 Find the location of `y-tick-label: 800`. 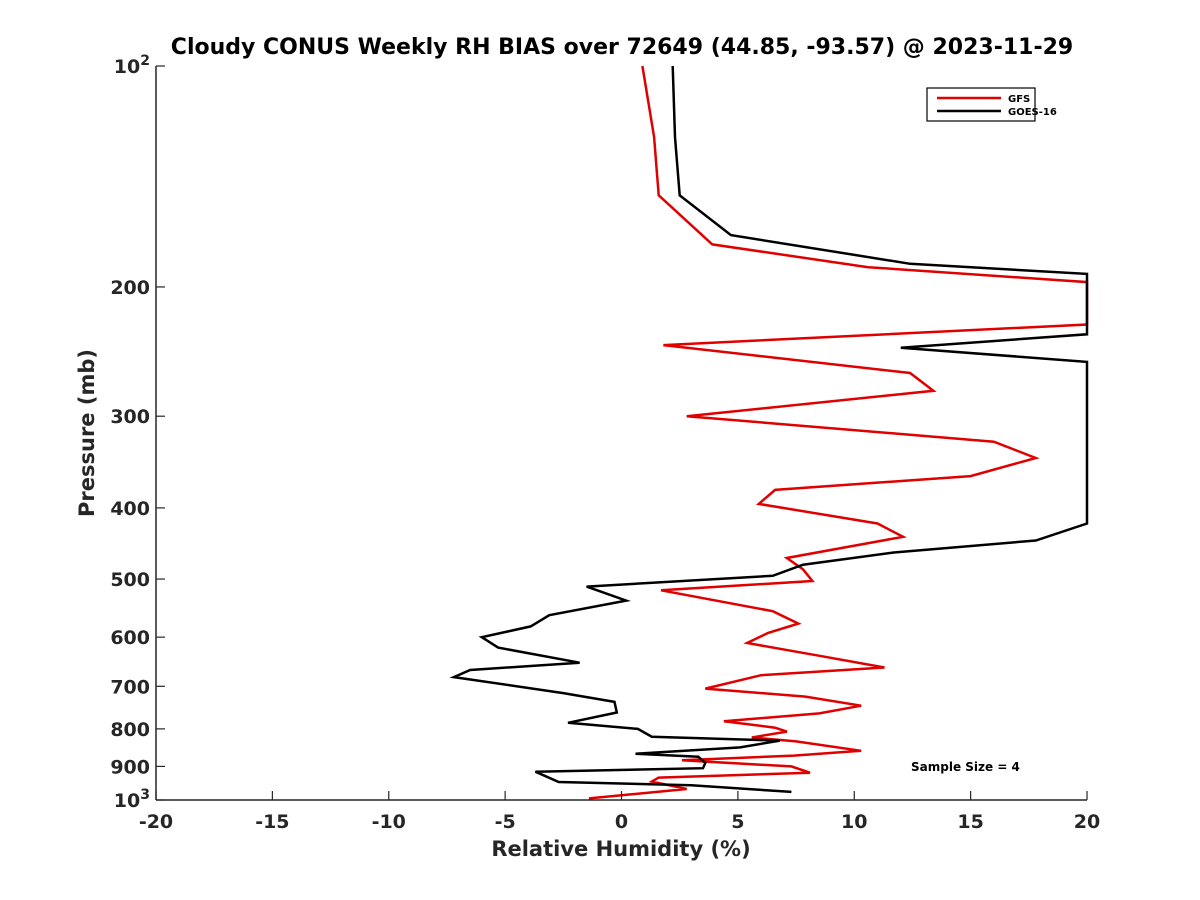

y-tick-label: 800 is located at coordinates (130, 730).